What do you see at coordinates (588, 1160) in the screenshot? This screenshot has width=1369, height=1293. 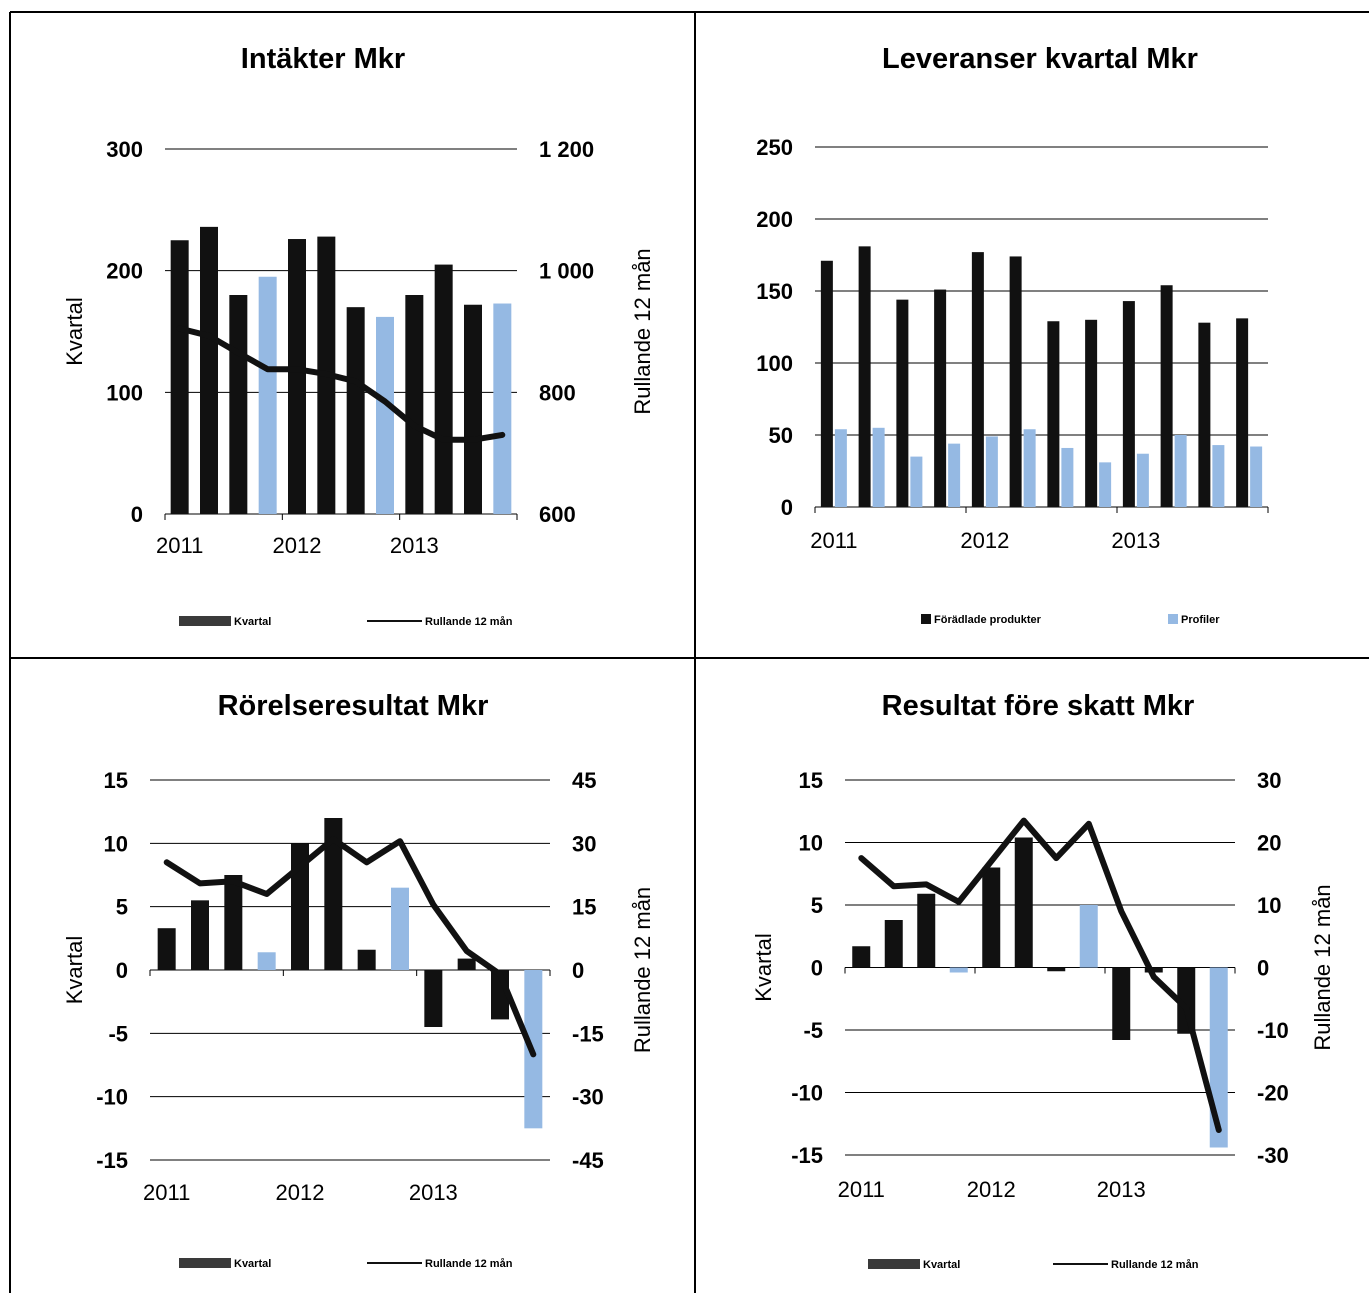 I see `y2-tick-label: -45` at bounding box center [588, 1160].